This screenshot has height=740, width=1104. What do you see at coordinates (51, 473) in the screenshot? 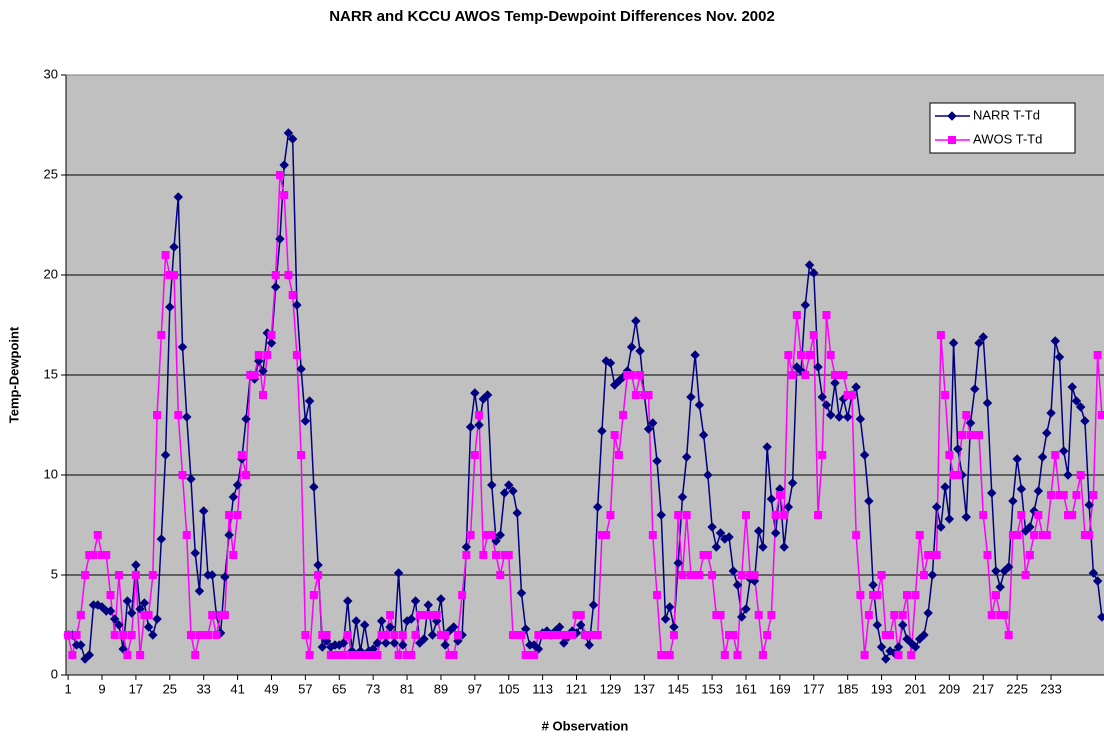
I see `y-tick-label: 10` at bounding box center [51, 473].